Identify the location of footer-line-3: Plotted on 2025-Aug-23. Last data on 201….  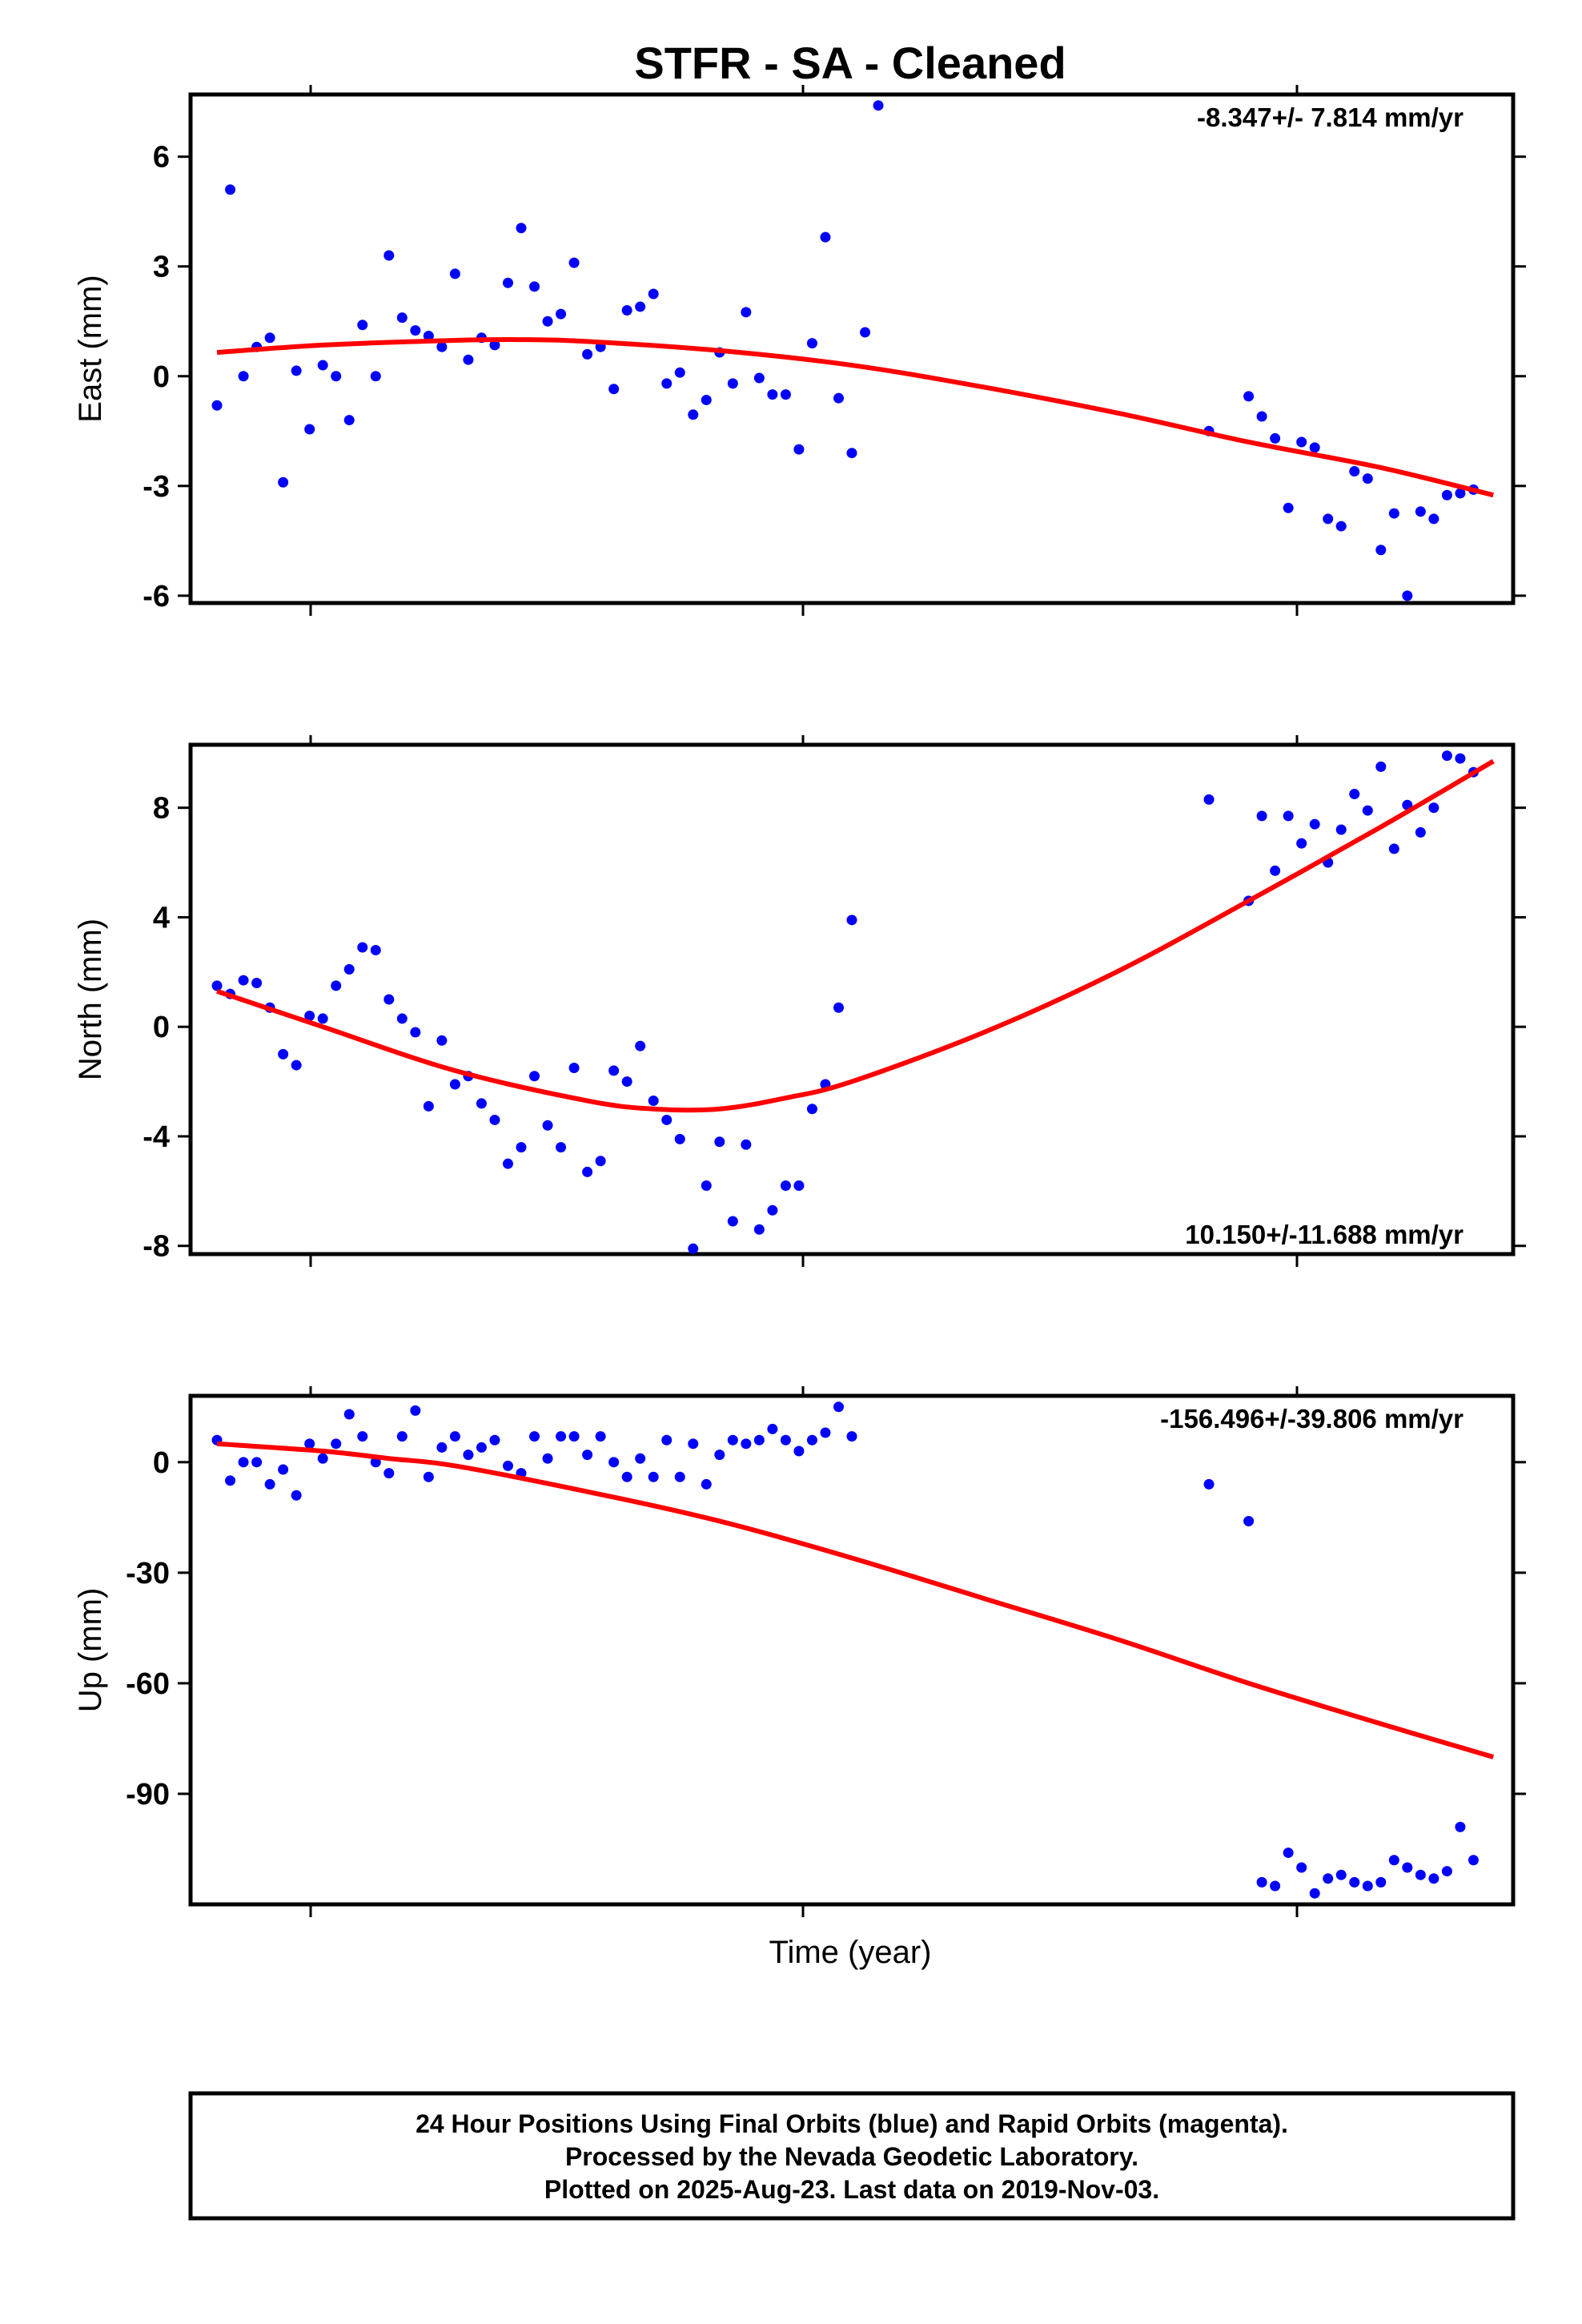
(851, 2189).